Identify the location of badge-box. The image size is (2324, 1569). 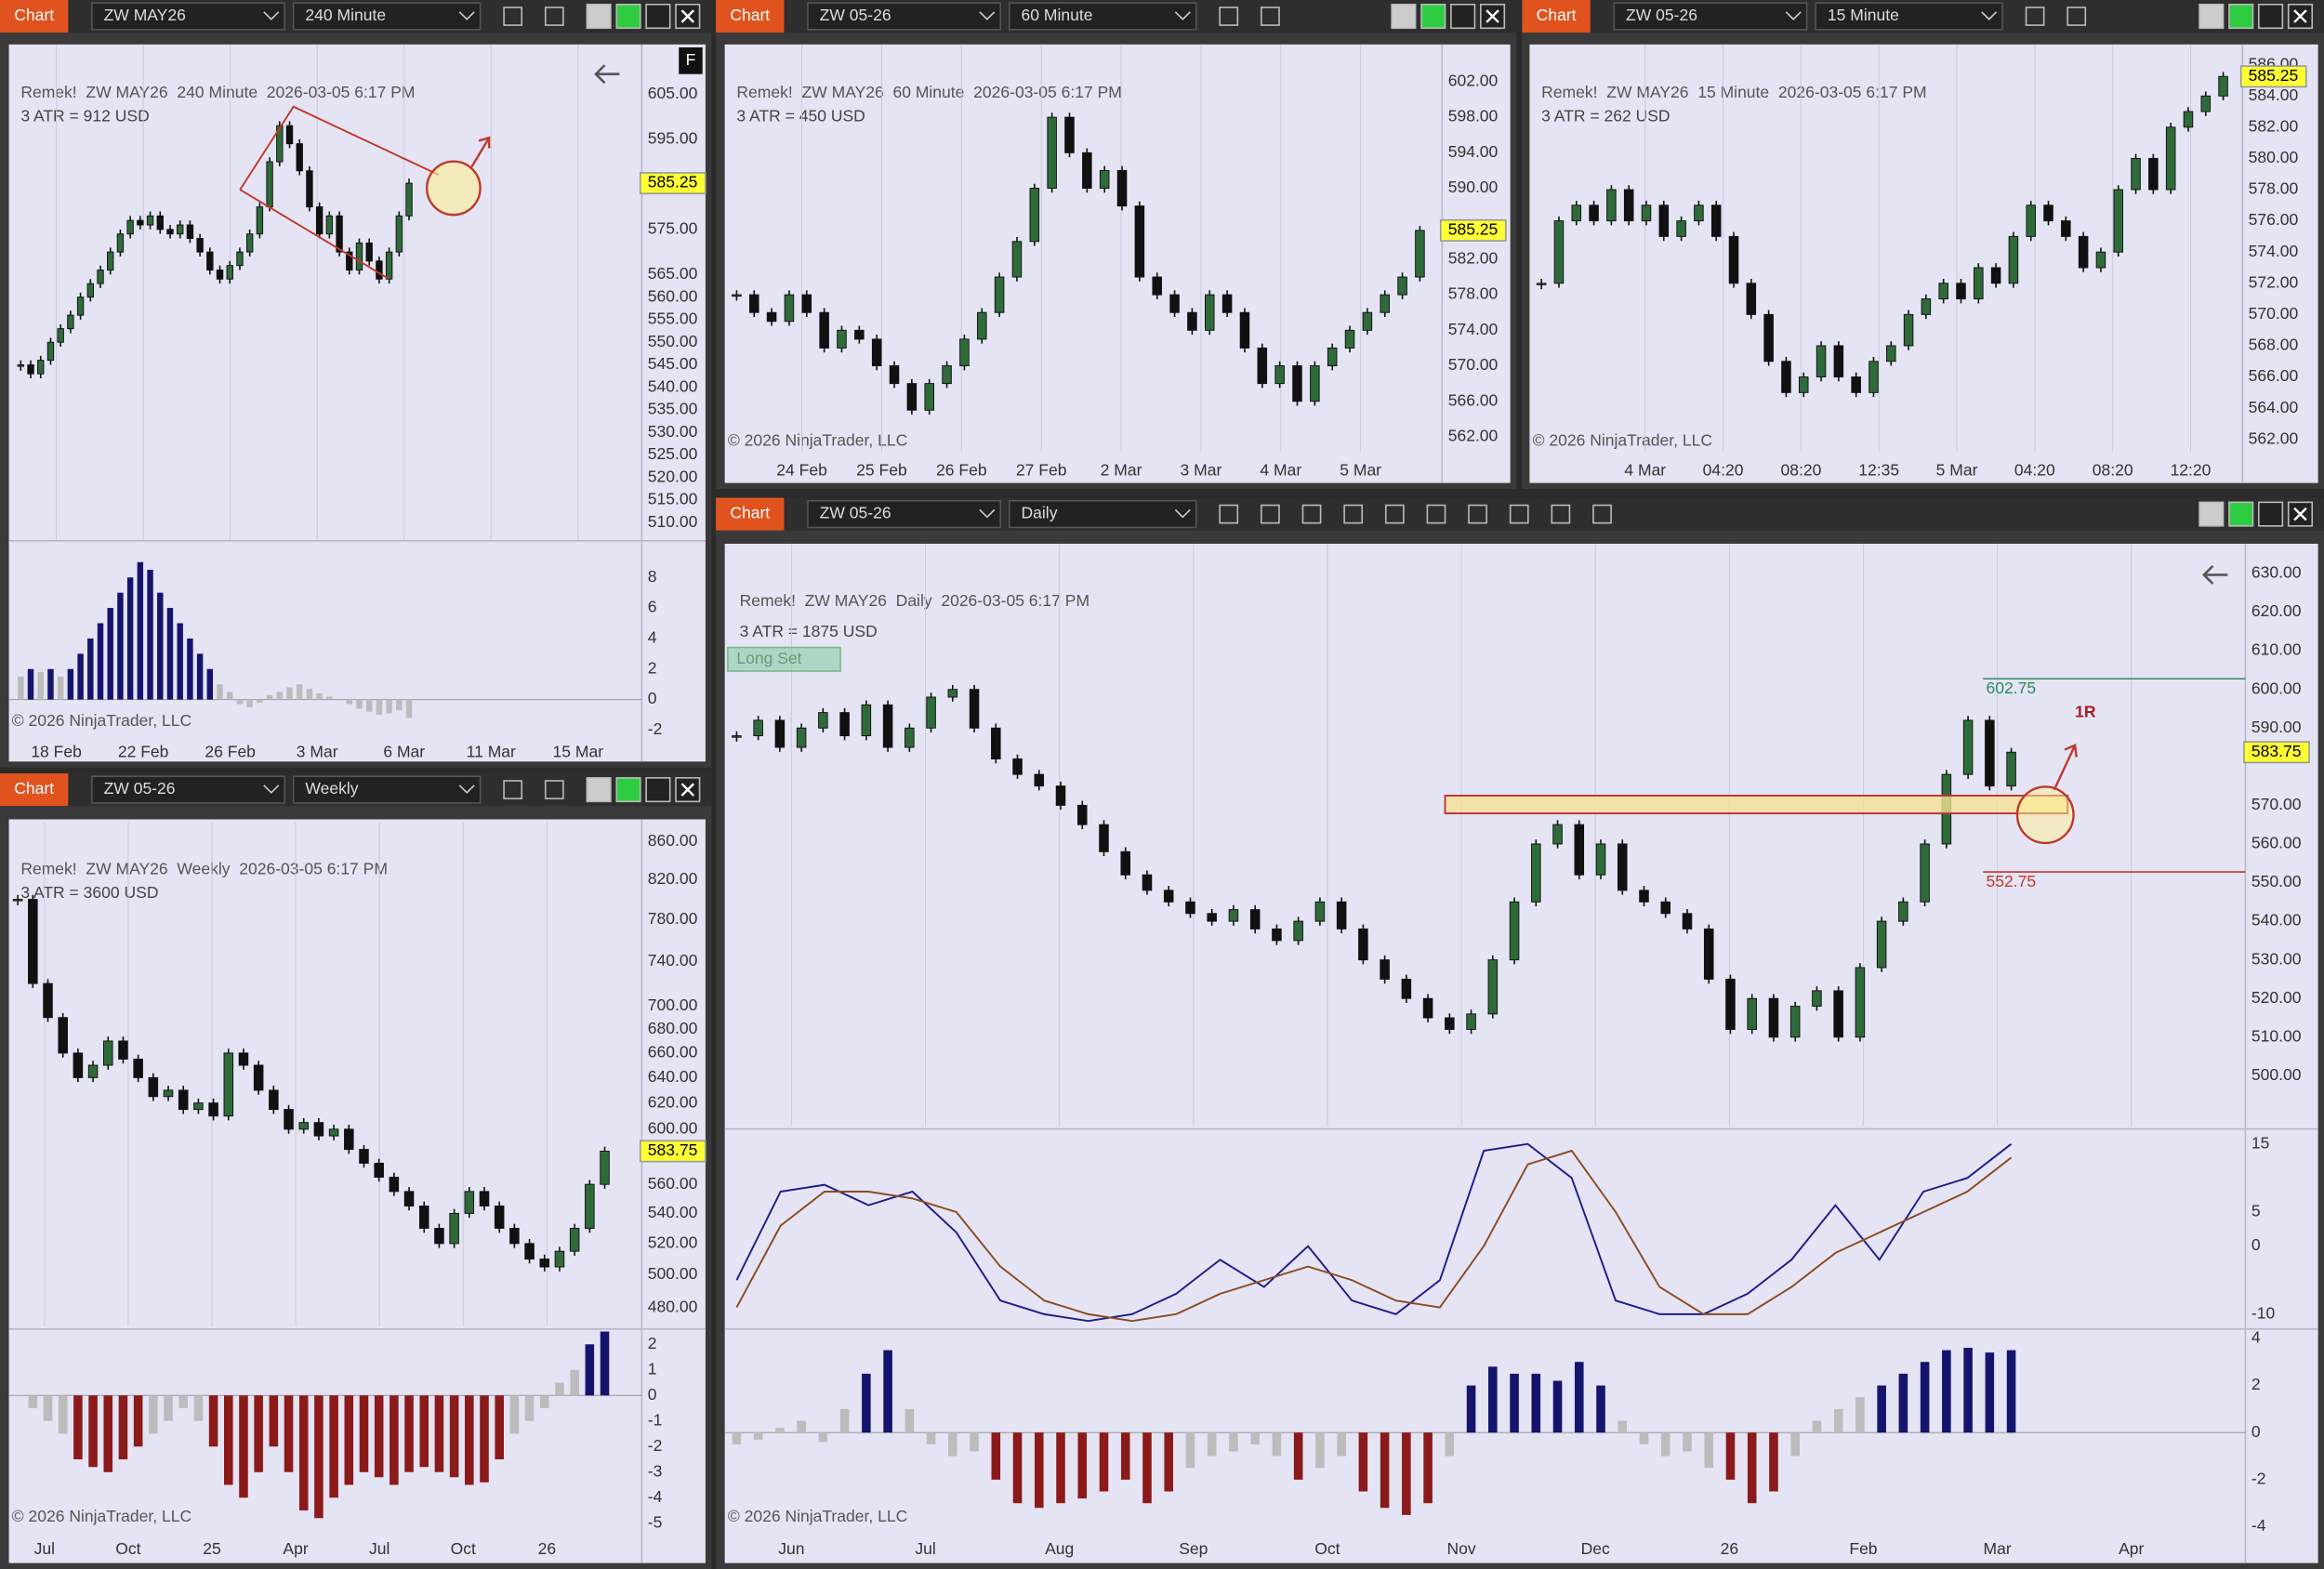
(691, 60).